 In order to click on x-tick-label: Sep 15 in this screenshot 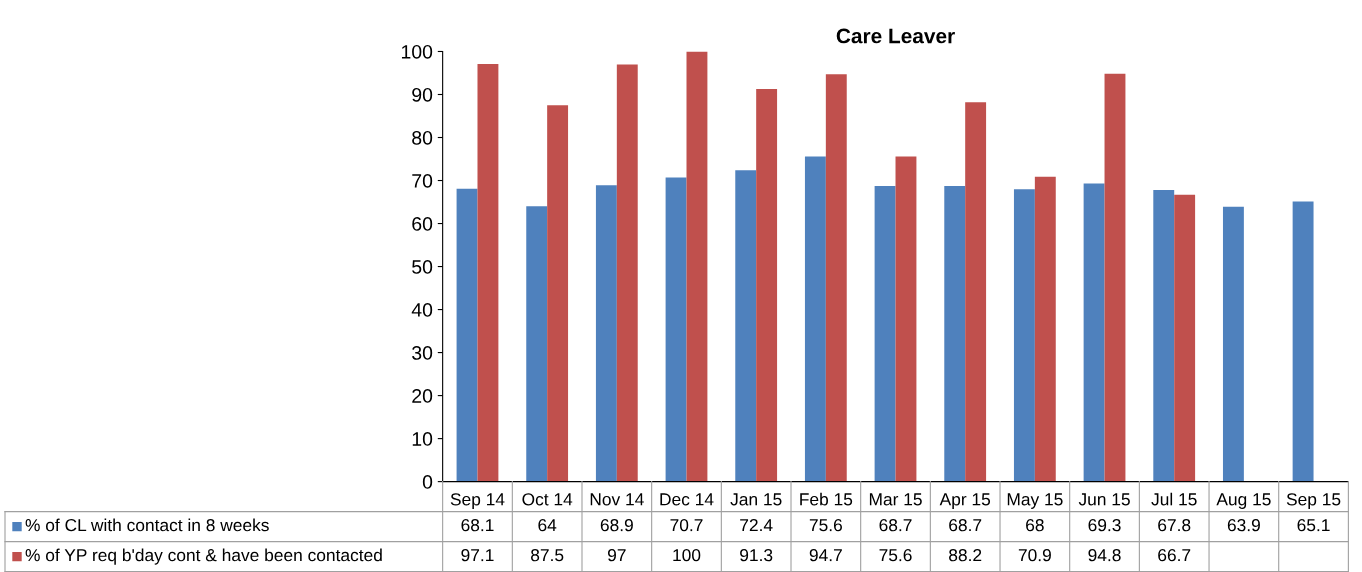, I will do `click(1313, 501)`.